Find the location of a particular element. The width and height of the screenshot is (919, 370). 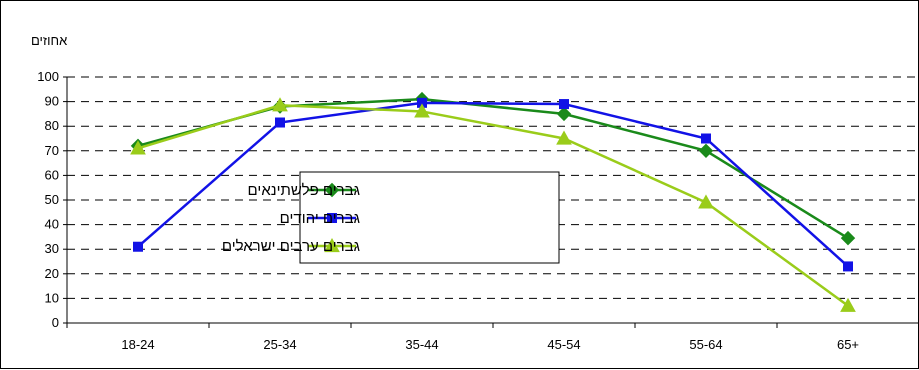

x-tick-label: 35-44 is located at coordinates (421, 344).